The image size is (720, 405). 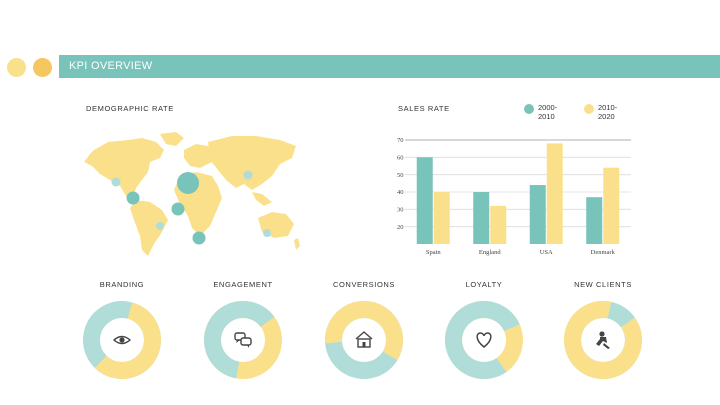 I want to click on legend-label-series-1: 2000- 2010, so click(x=548, y=112).